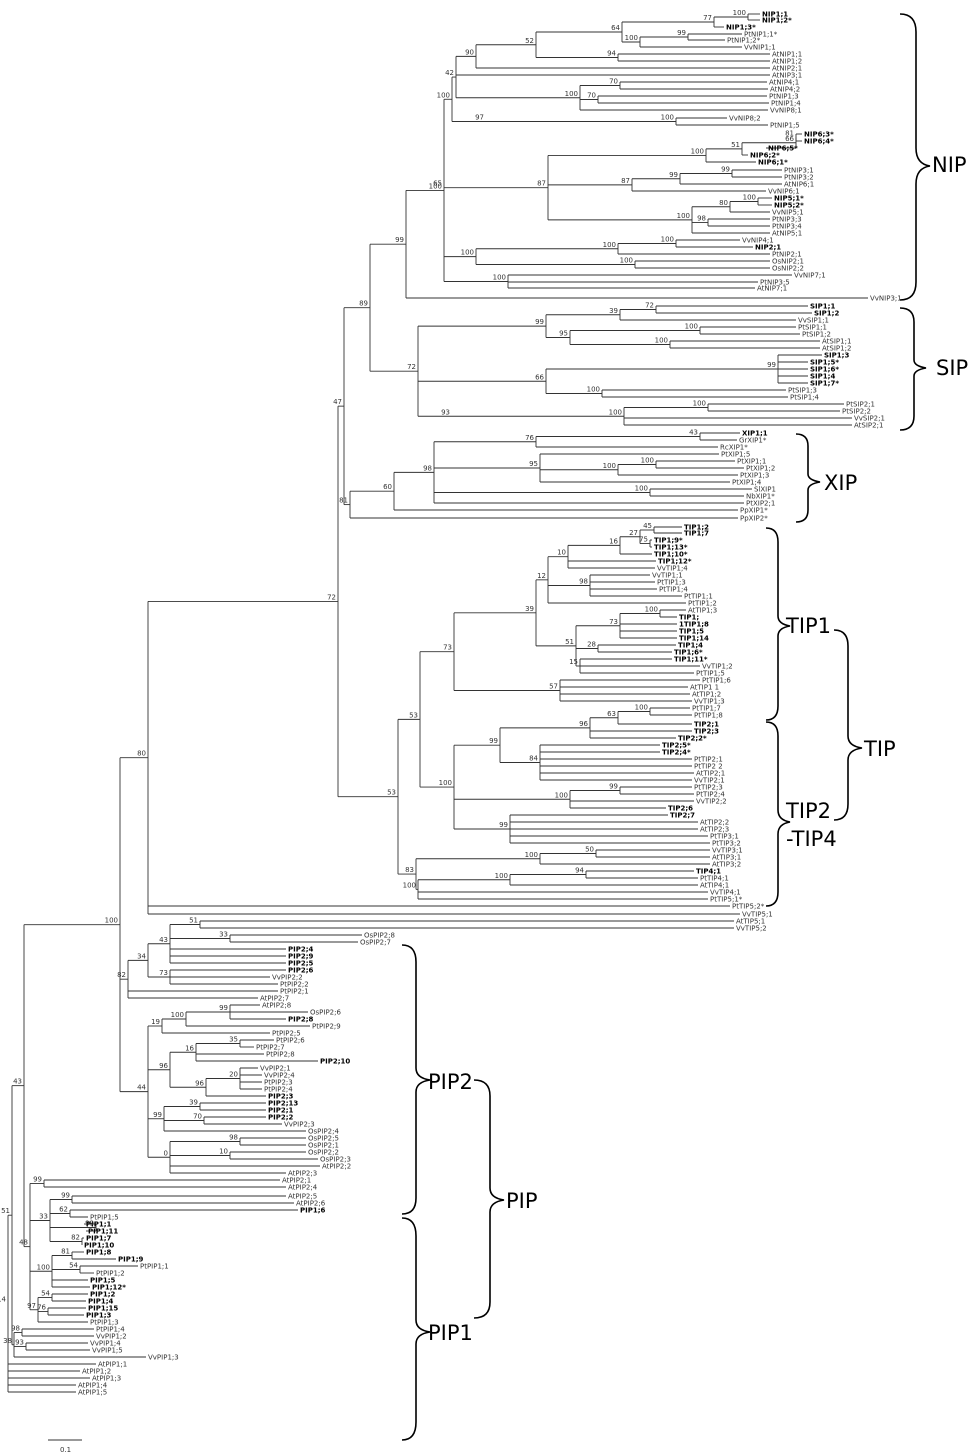 This screenshot has height=1456, width=976. I want to click on bootstrap-value: 50, so click(589, 850).